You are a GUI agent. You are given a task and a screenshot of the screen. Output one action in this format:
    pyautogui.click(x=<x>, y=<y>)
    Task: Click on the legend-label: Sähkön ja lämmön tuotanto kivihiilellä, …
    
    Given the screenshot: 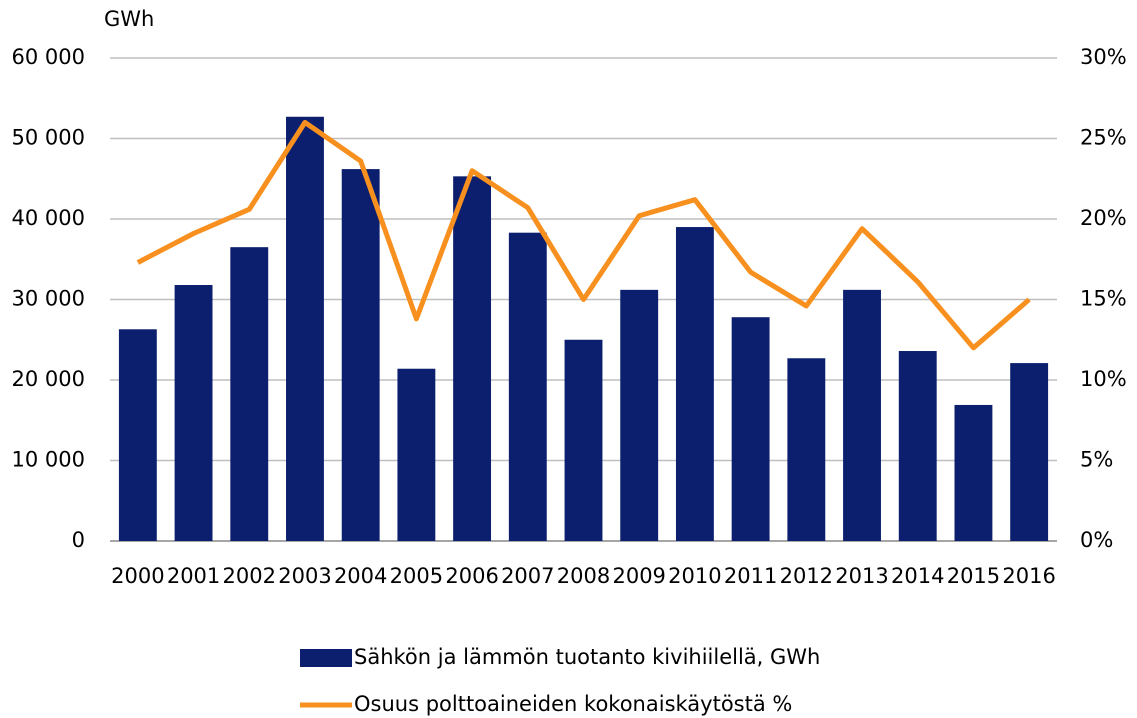 What is the action you would take?
    pyautogui.click(x=587, y=657)
    